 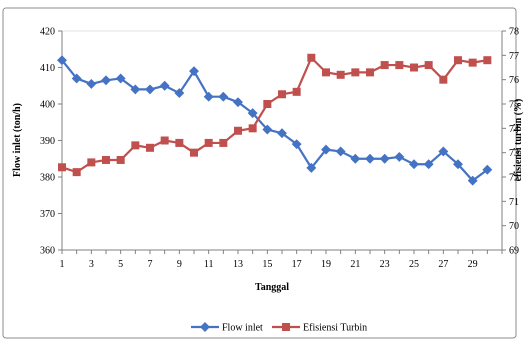 I want to click on y-left-tick-label: 410, so click(x=47, y=68).